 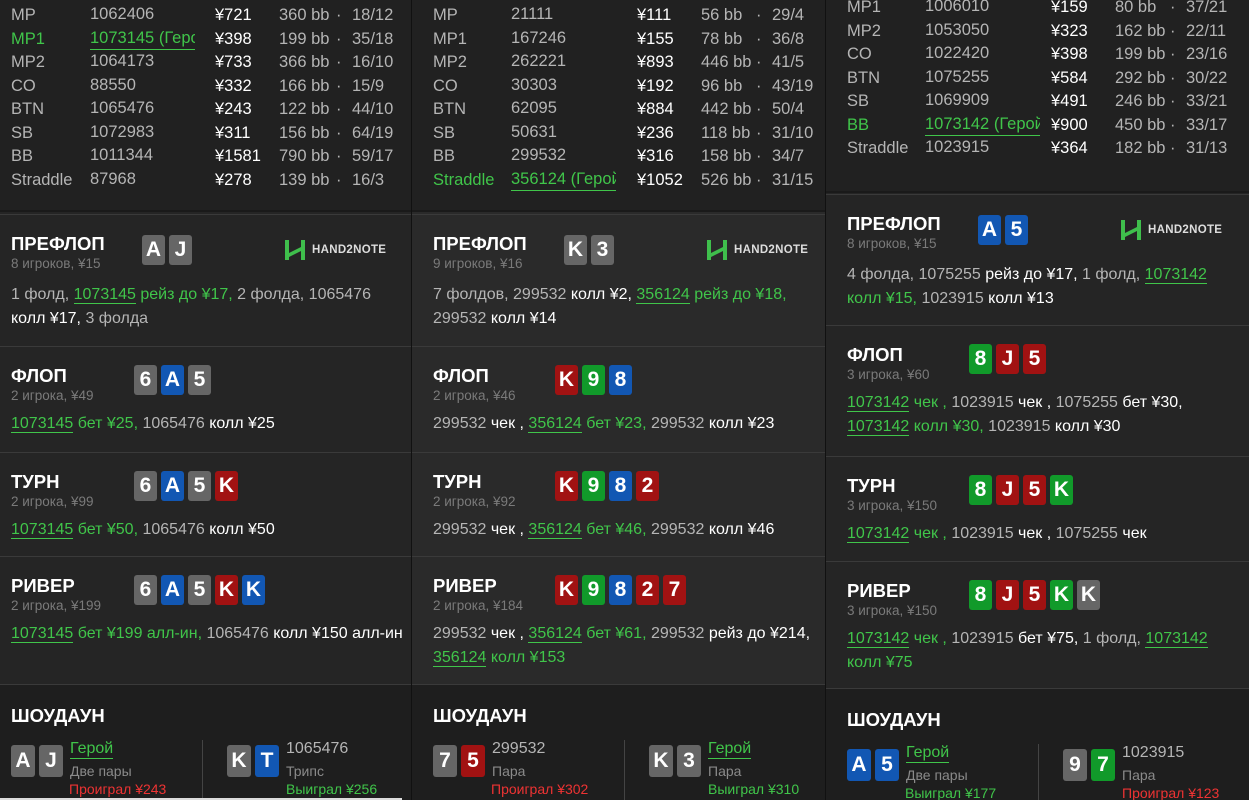 What do you see at coordinates (118, 789) in the screenshot?
I see `showdown-result: Проиграл ¥243` at bounding box center [118, 789].